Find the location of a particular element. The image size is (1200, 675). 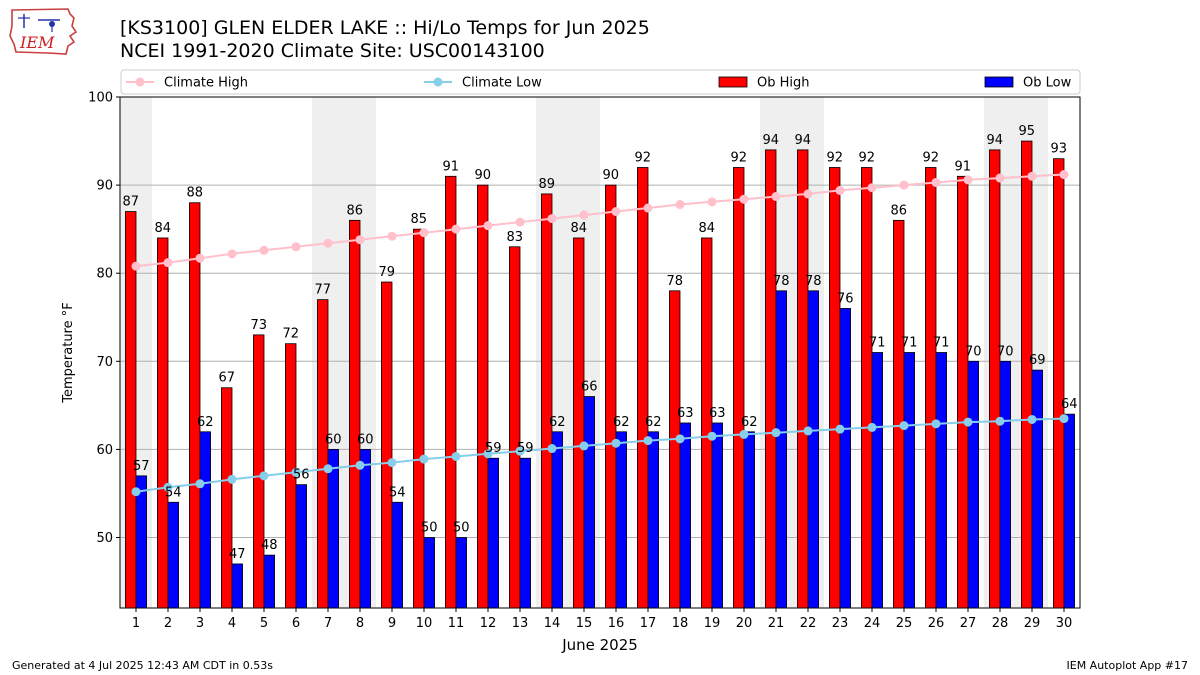

label-low-day-28: 70 is located at coordinates (1005, 351).